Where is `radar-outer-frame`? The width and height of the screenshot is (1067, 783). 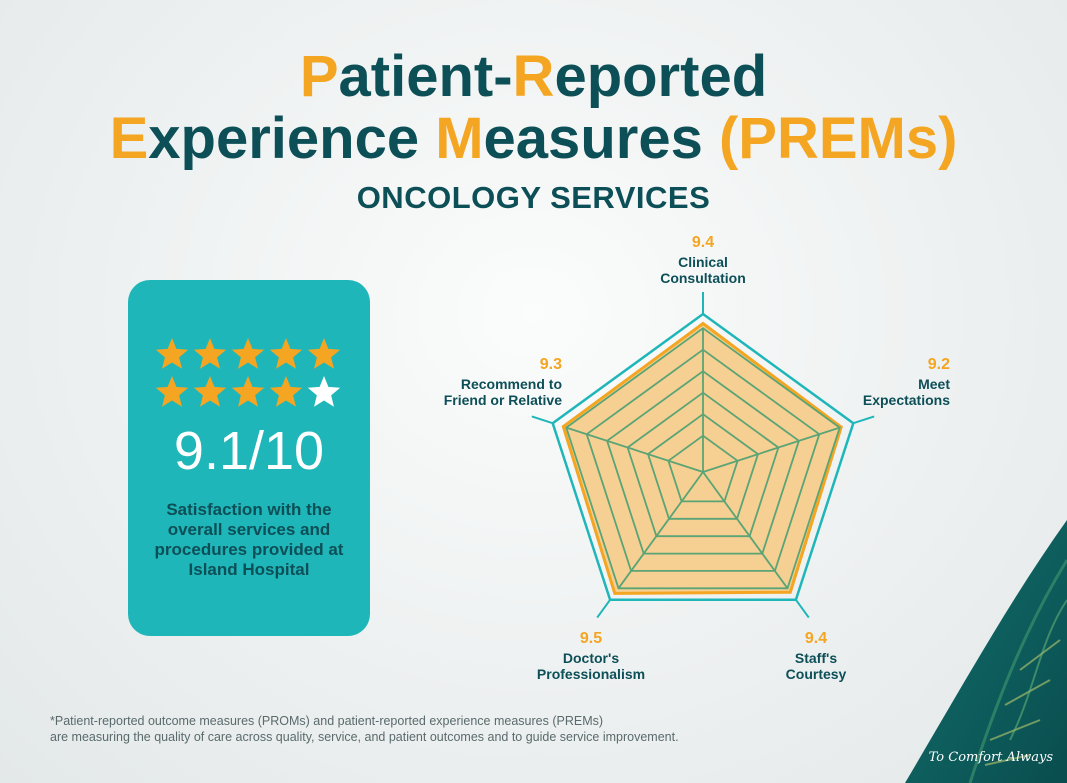 radar-outer-frame is located at coordinates (703, 457).